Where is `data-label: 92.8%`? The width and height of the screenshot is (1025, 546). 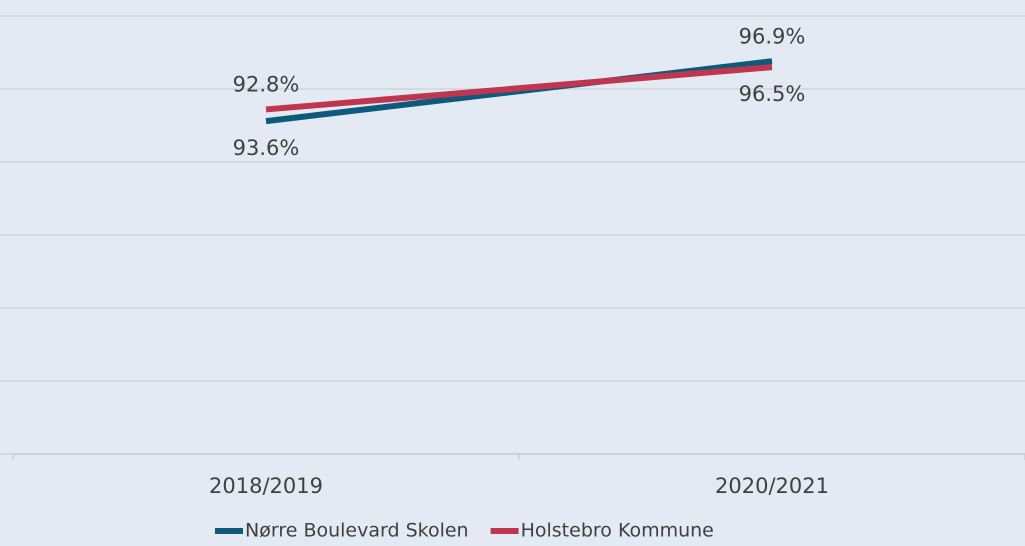
data-label: 92.8% is located at coordinates (266, 84).